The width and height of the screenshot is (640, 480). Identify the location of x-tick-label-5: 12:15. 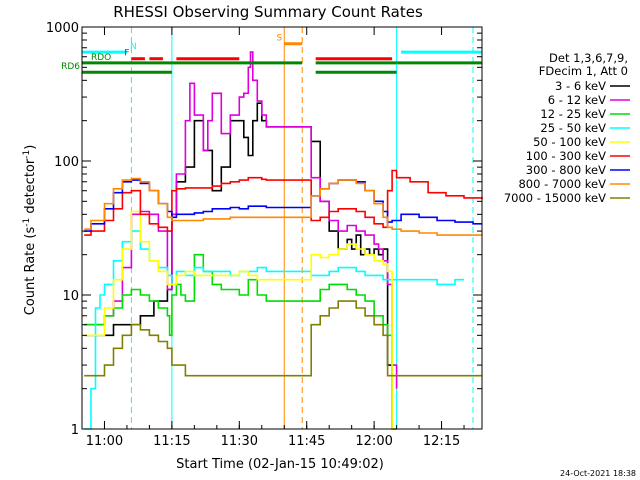
(441, 441).